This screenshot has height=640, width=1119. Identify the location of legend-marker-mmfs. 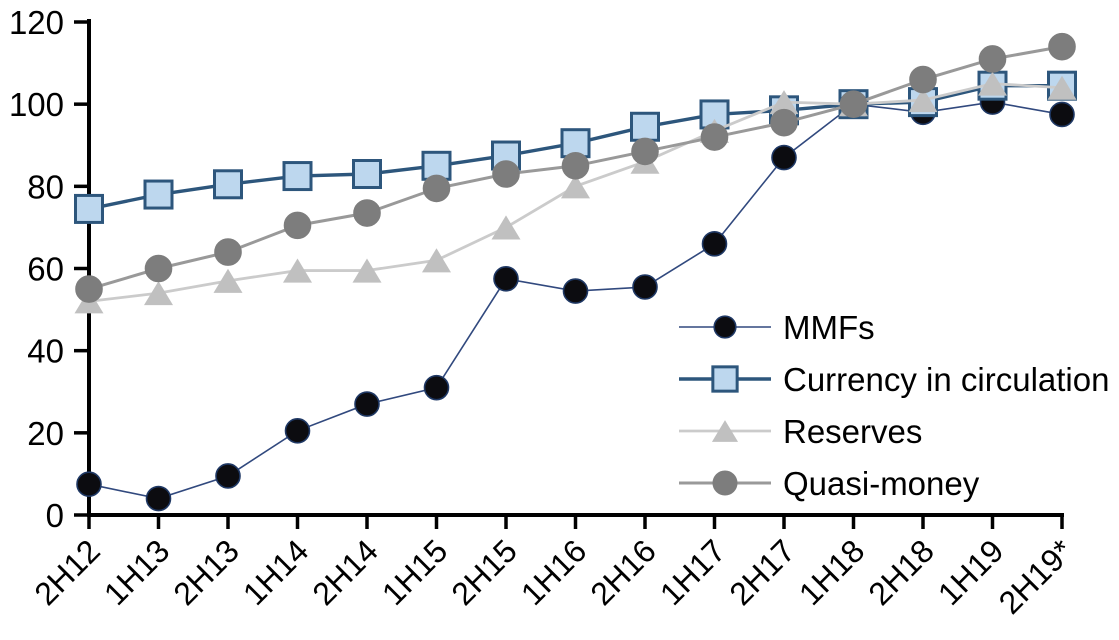
(725, 327).